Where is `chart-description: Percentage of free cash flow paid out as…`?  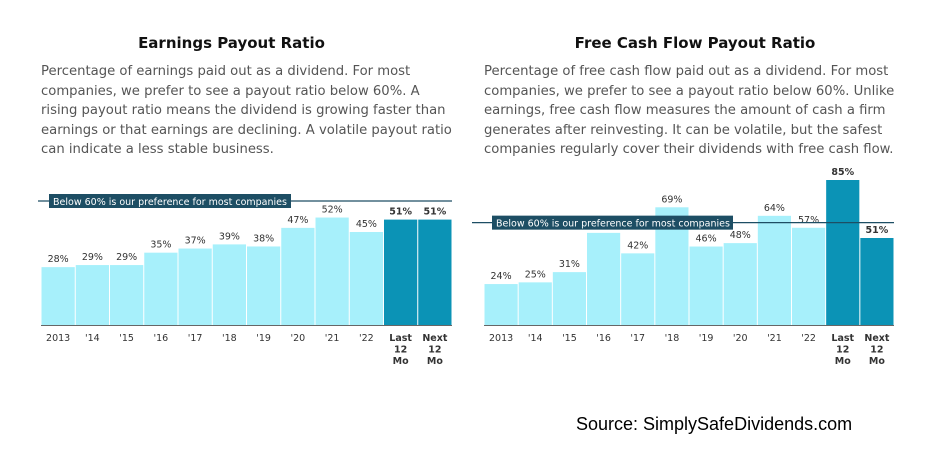
chart-description: Percentage of free cash flow paid out as… is located at coordinates (689, 111).